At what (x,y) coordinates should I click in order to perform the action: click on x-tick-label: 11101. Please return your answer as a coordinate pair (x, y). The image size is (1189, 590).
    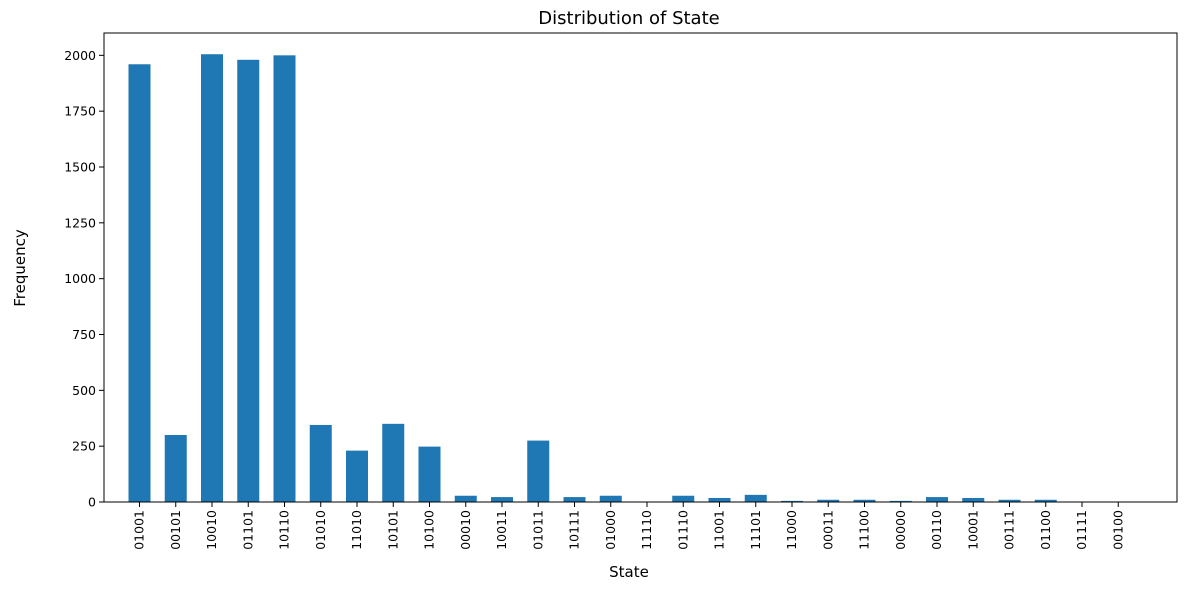
    Looking at the image, I should click on (755, 530).